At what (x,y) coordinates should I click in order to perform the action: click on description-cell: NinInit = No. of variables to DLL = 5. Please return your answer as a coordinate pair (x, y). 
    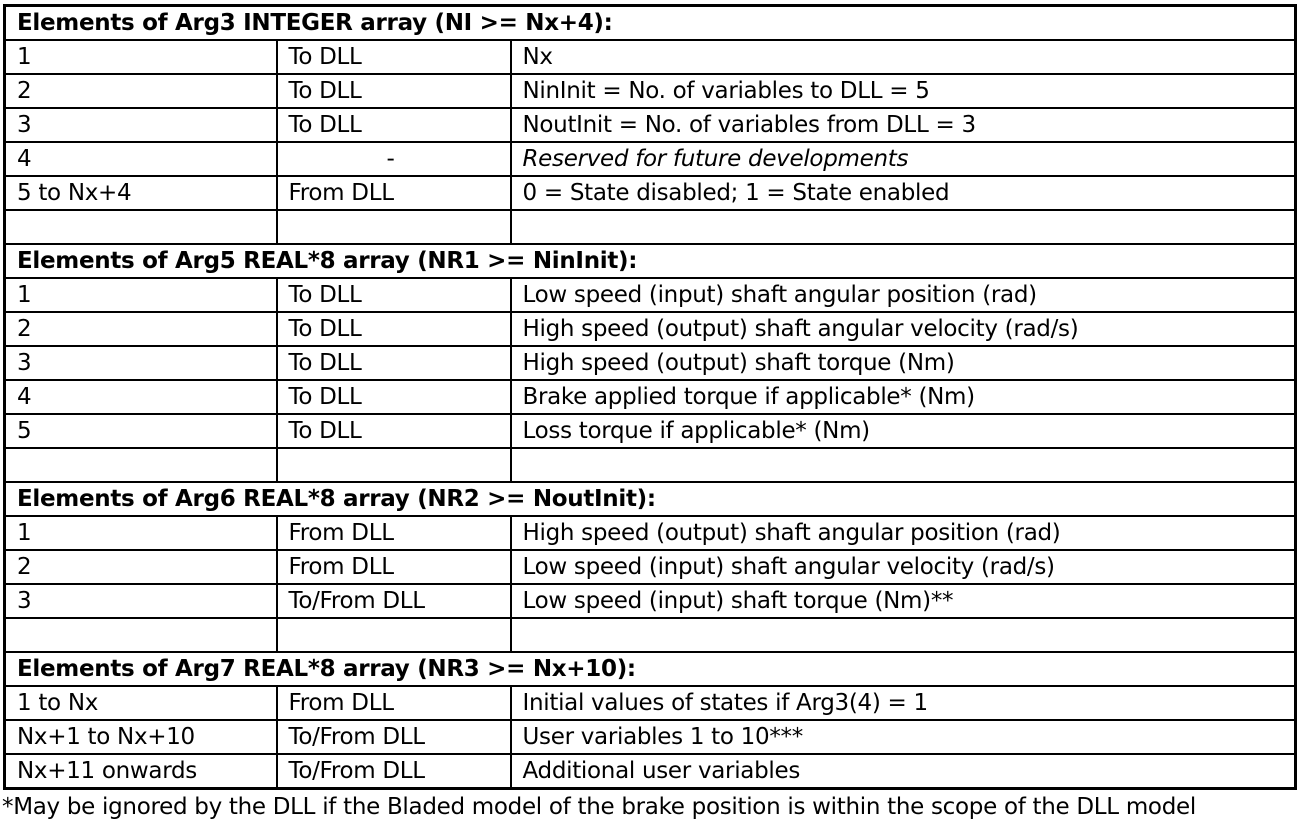
    Looking at the image, I should click on (903, 91).